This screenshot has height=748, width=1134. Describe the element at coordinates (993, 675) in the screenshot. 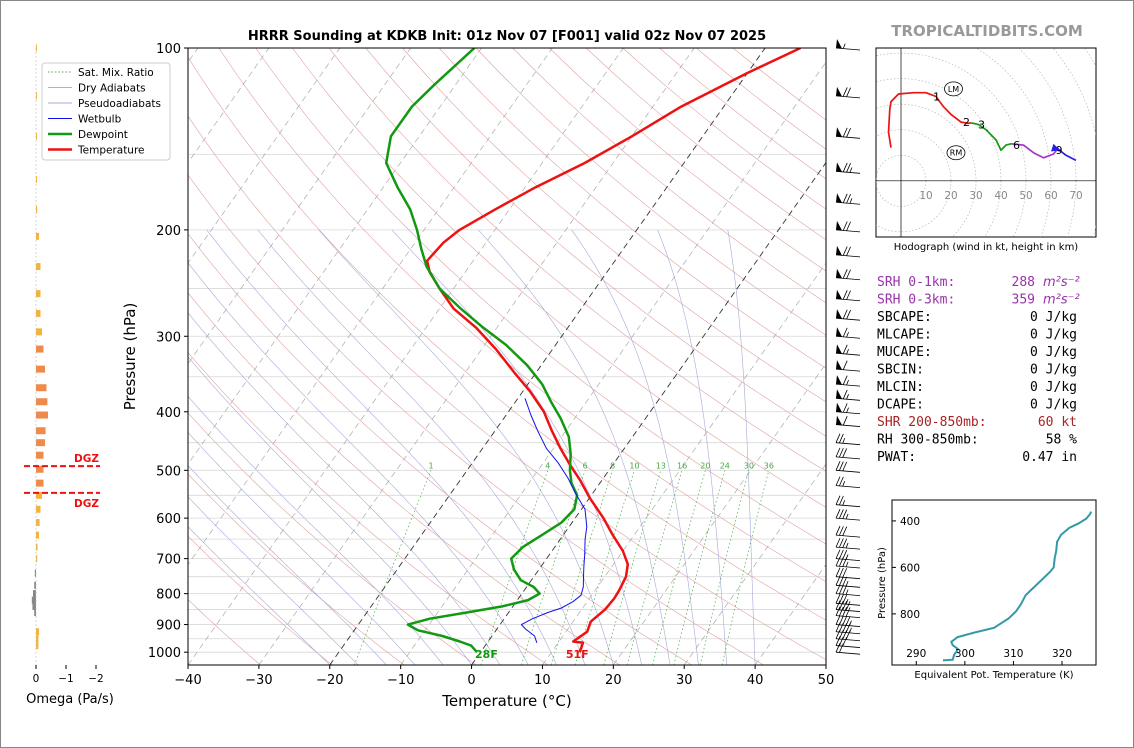

I see `theta-e-x-label: Equivalent Pot. Temperature (K)` at that location.